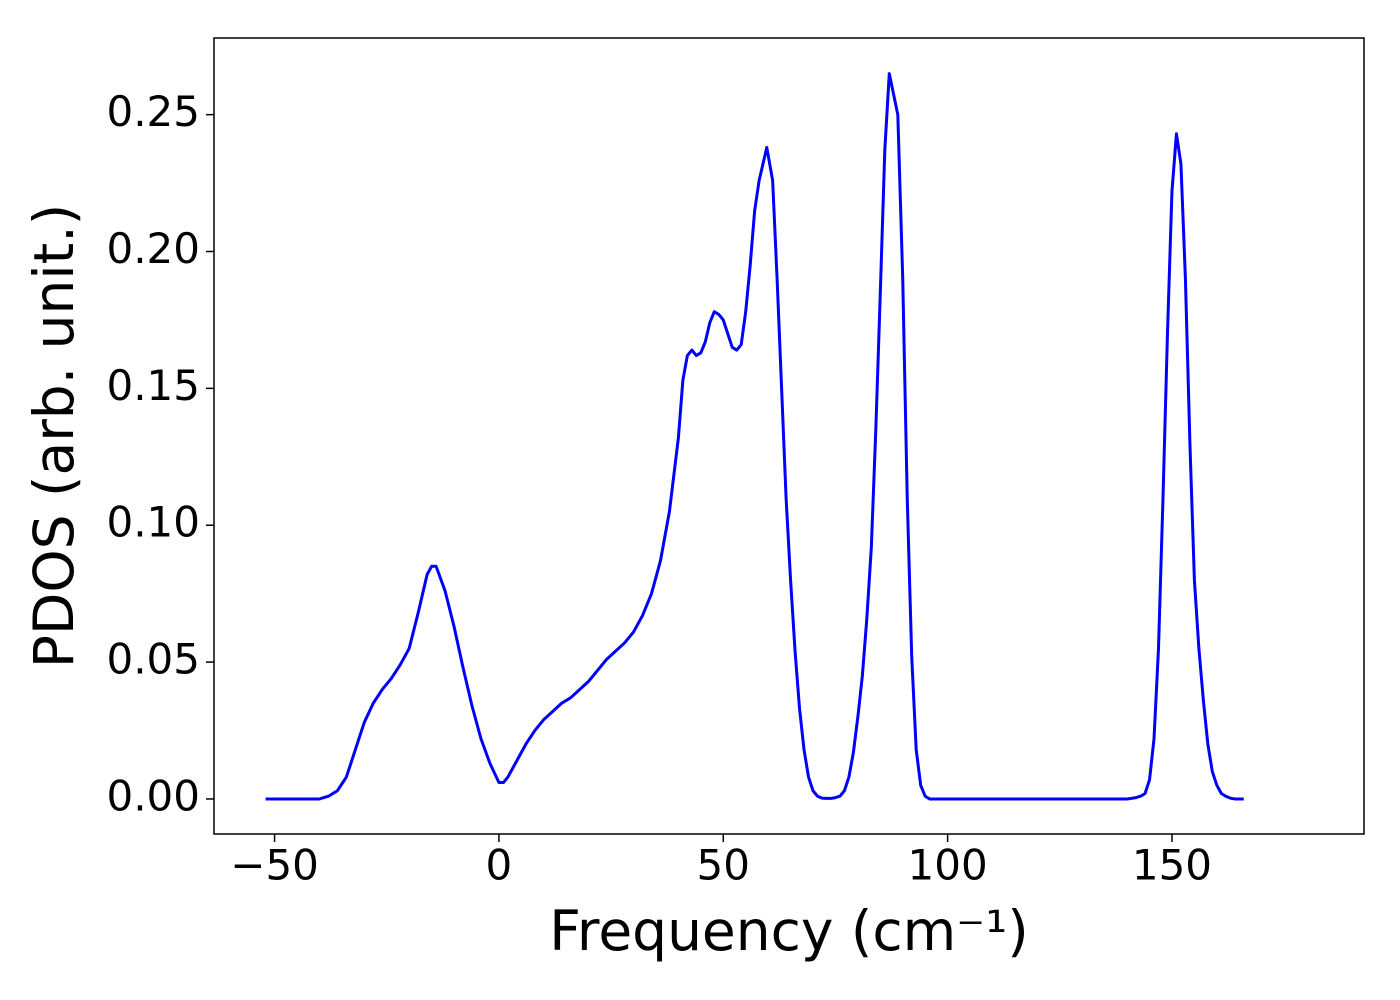  Describe the element at coordinates (153, 522) in the screenshot. I see `y-tick-label: 0.10` at that location.